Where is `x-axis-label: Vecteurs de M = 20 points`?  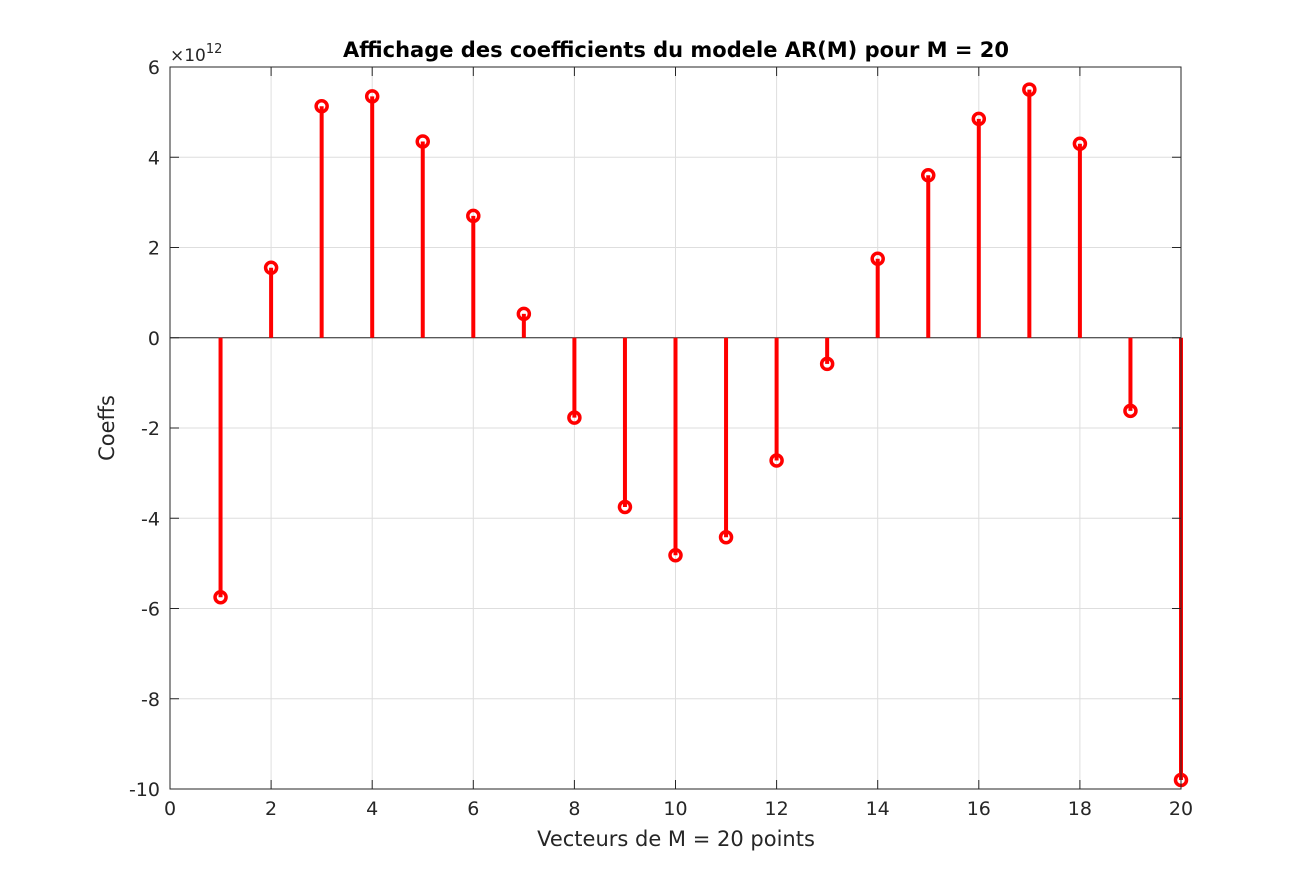
x-axis-label: Vecteurs de M = 20 points is located at coordinates (676, 839).